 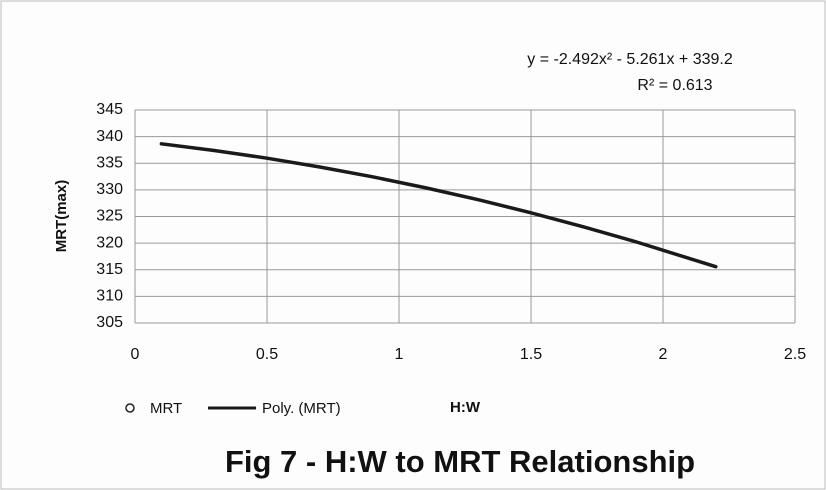 What do you see at coordinates (460, 461) in the screenshot?
I see `figure-caption: Fig 7 - H:W to MRT Relationship` at bounding box center [460, 461].